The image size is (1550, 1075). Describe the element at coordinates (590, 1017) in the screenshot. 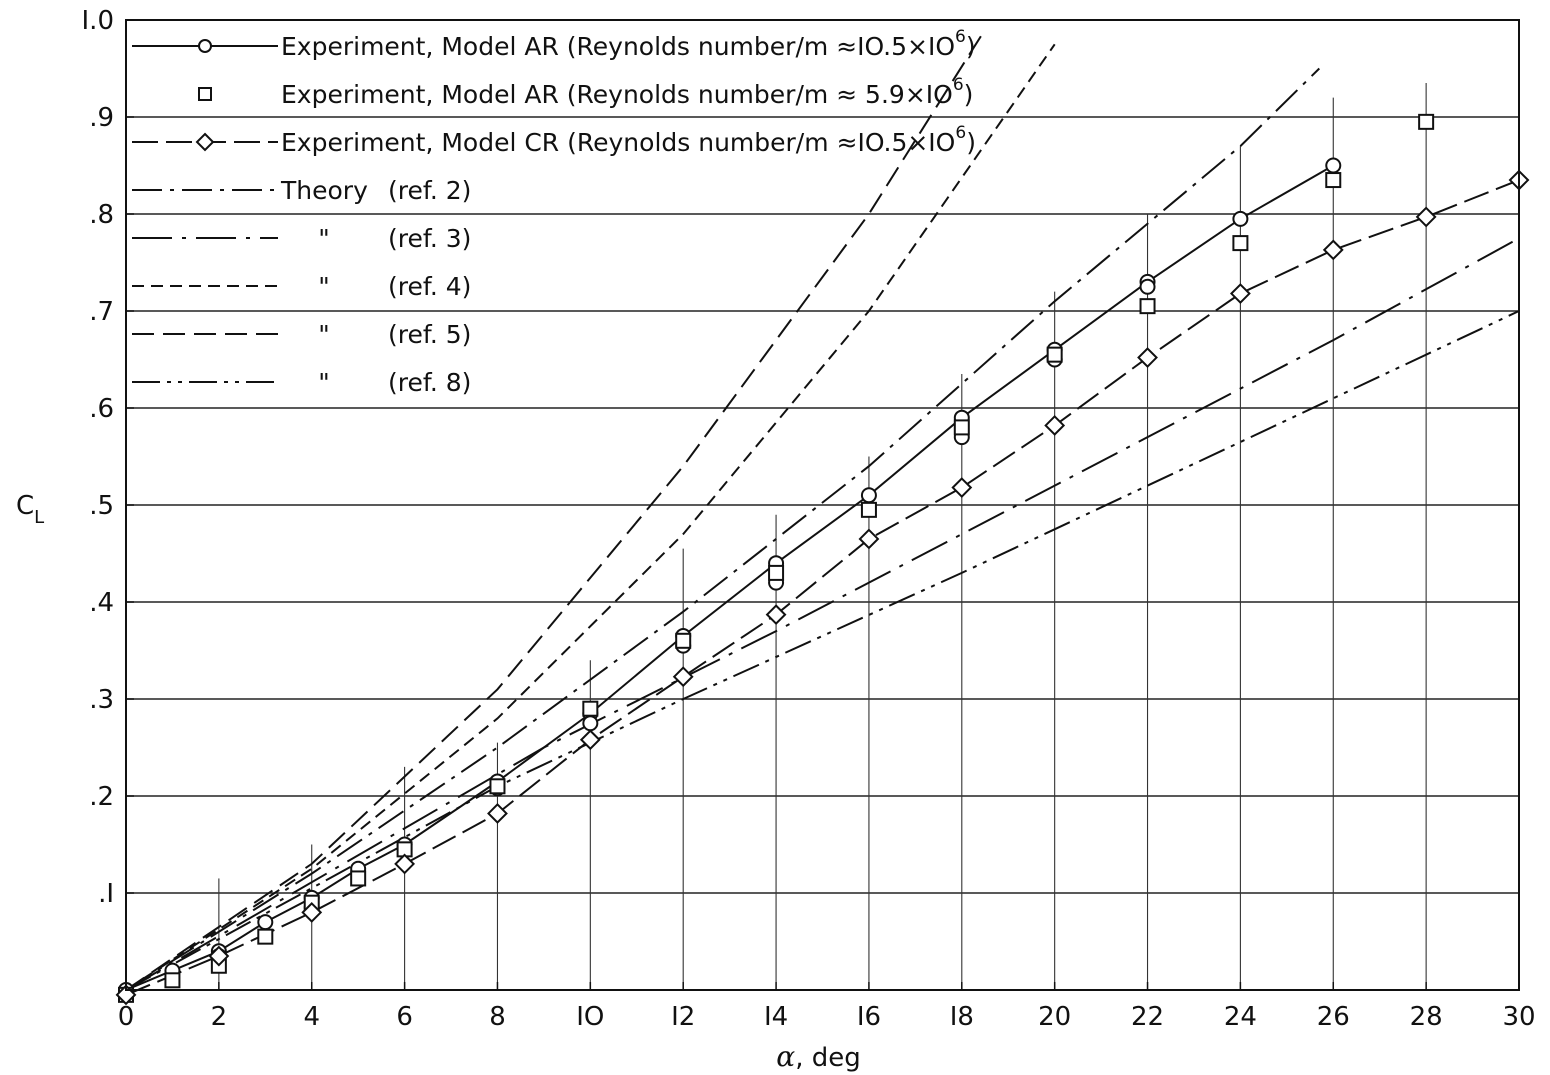

I see `x-tick-label-5: IO` at that location.